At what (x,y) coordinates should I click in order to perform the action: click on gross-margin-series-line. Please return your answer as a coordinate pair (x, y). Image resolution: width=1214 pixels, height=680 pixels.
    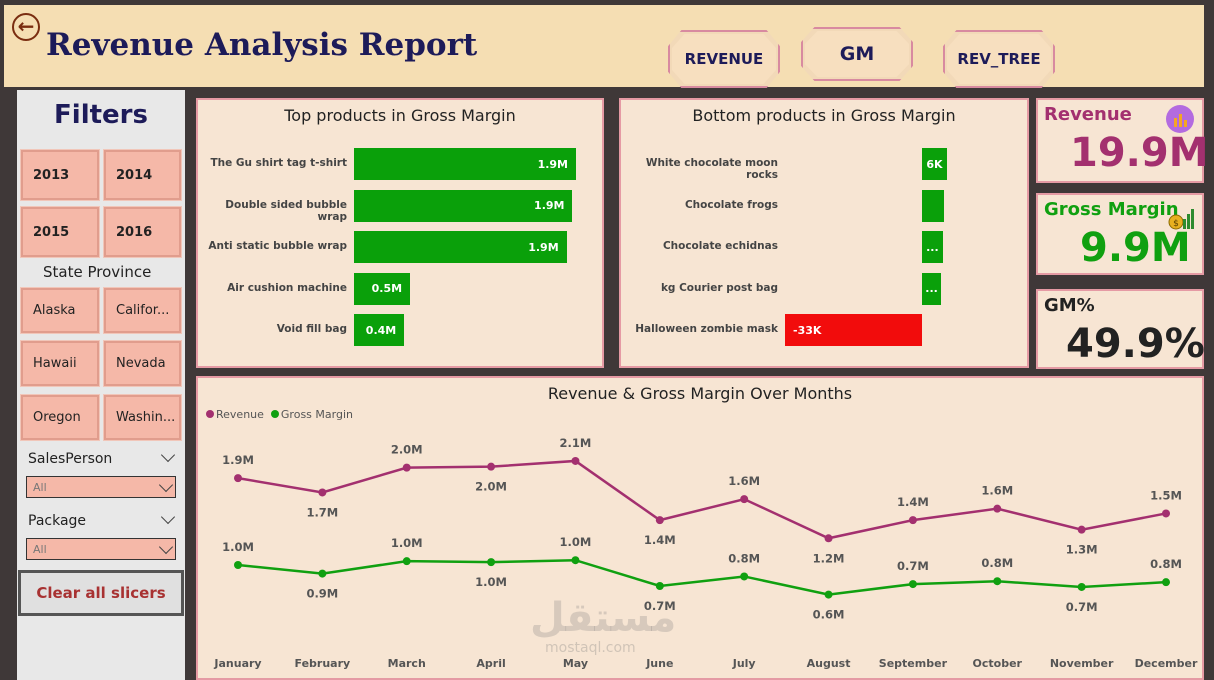
    Looking at the image, I should click on (702, 577).